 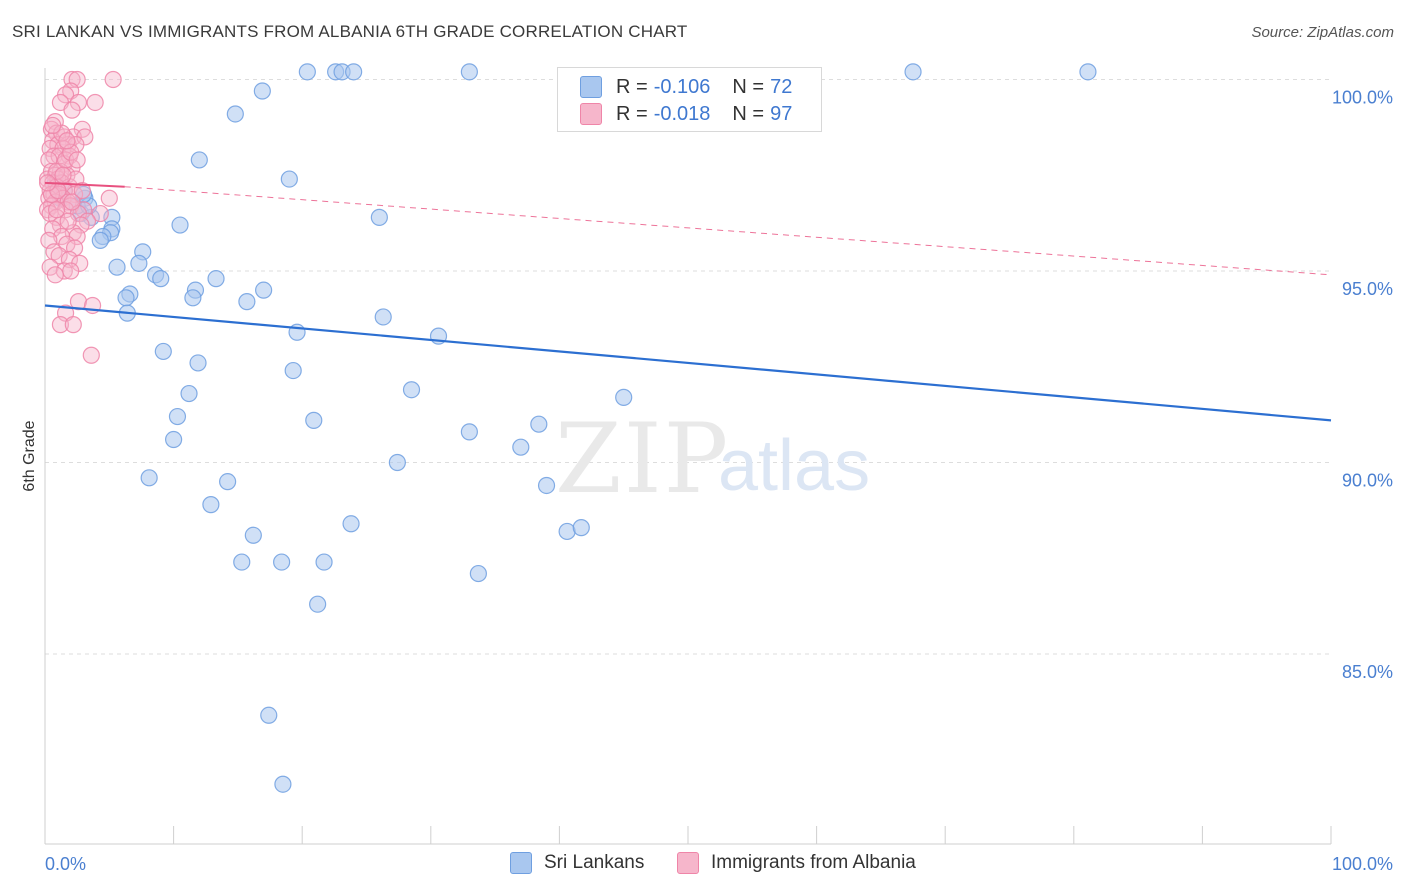 I want to click on legend-r-value: -0.106, so click(x=682, y=86).